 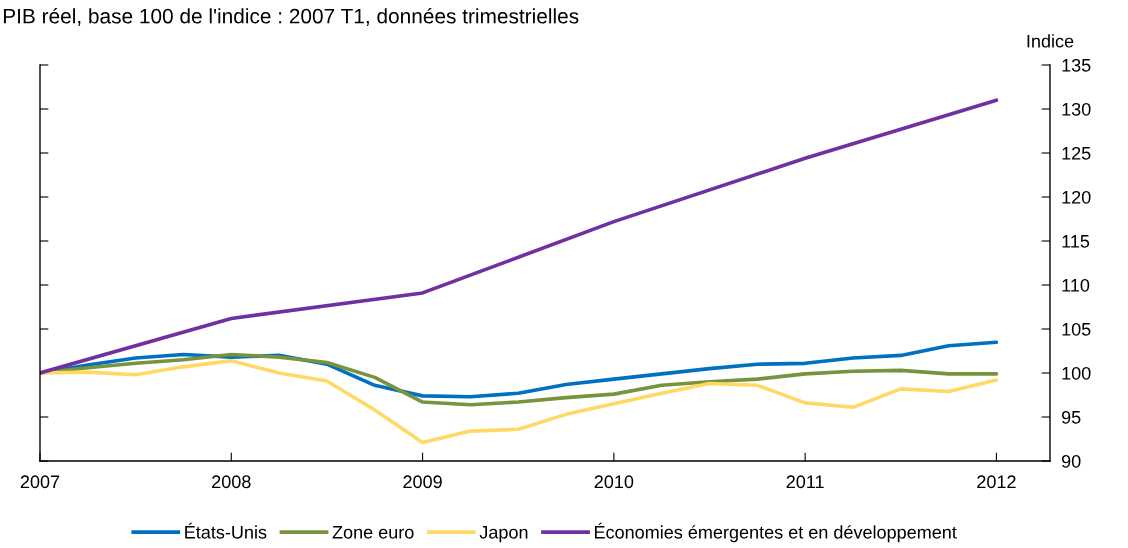 What do you see at coordinates (805, 482) in the screenshot?
I see `x-tick-label: 2011` at bounding box center [805, 482].